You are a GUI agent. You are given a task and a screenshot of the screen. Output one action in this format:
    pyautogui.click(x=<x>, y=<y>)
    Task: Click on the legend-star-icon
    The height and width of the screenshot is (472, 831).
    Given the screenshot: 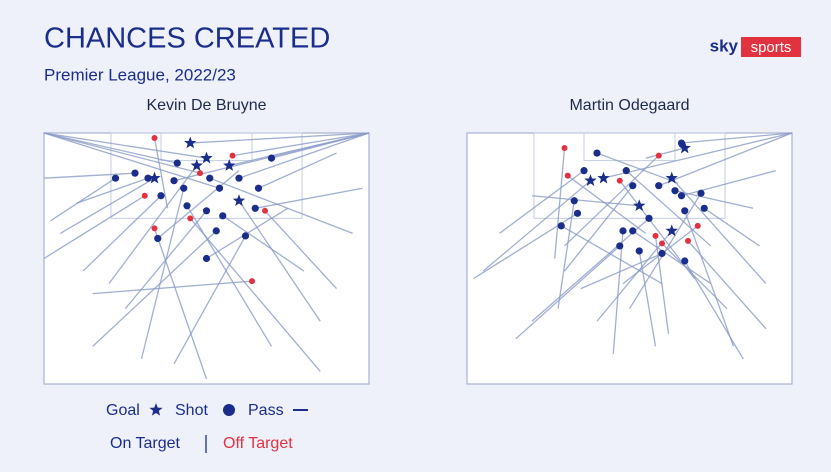 What is the action you would take?
    pyautogui.click(x=156, y=409)
    